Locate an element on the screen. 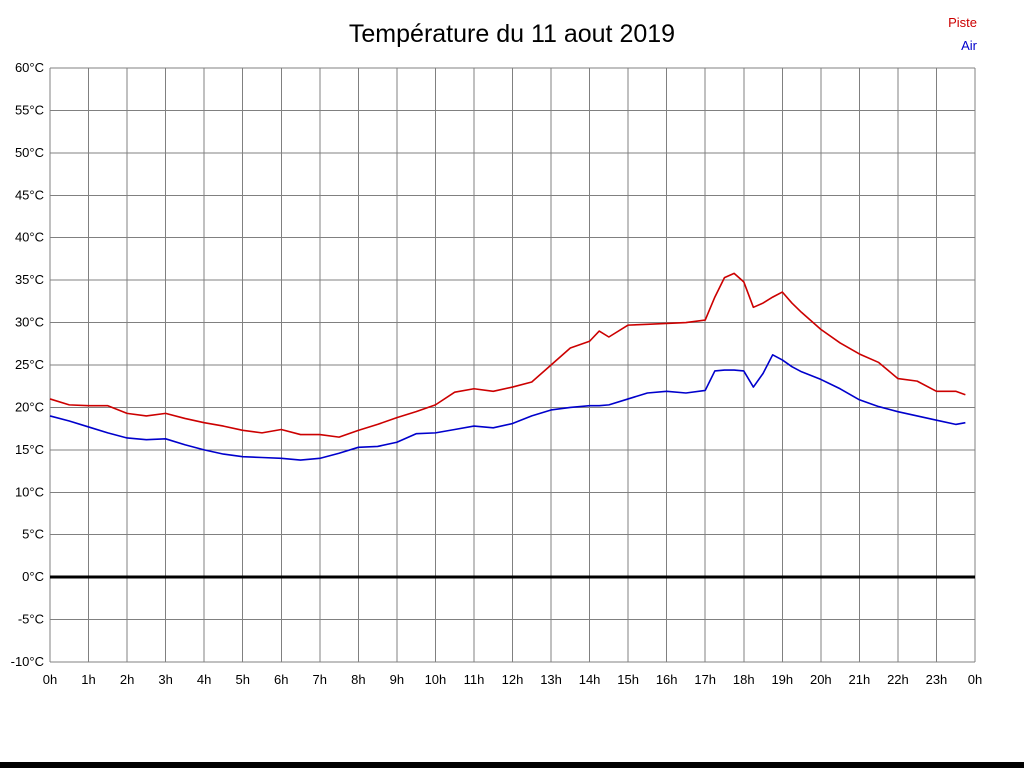 The width and height of the screenshot is (1024, 768). x-tick-label: 13h is located at coordinates (551, 679).